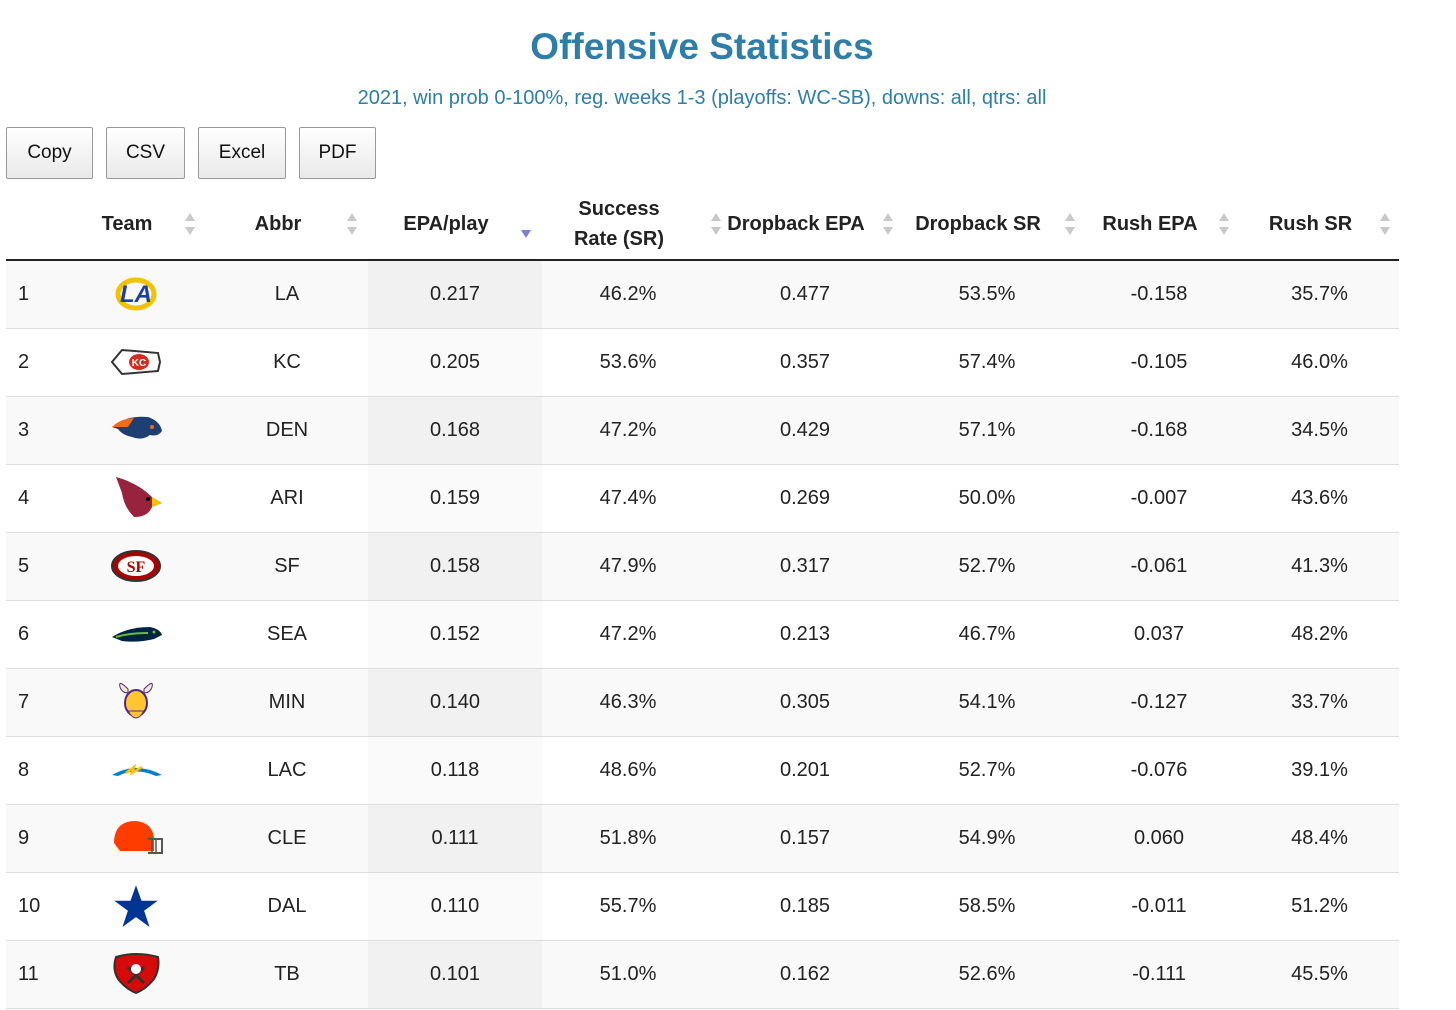  Describe the element at coordinates (36, 770) in the screenshot. I see `rank-cell: 8` at that location.